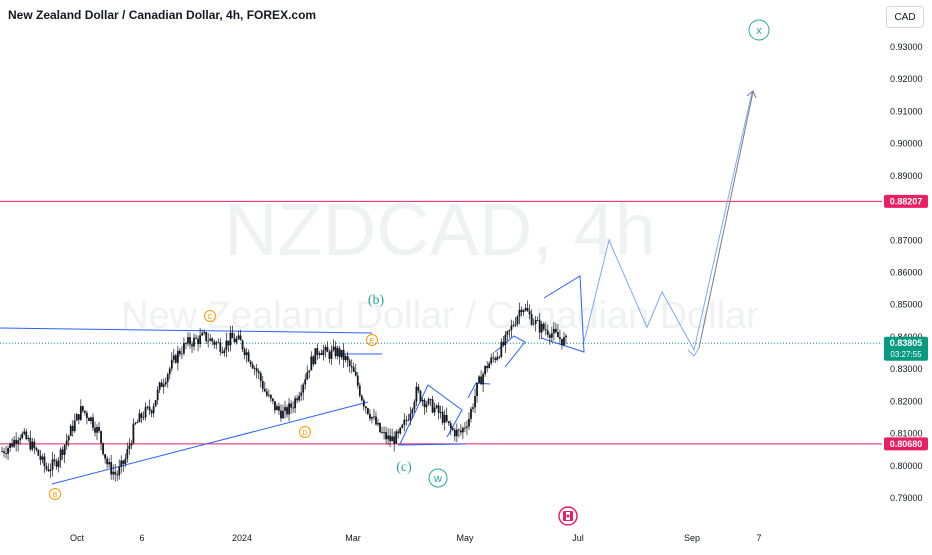  What do you see at coordinates (906, 176) in the screenshot?
I see `price-tick-label: 0.89000` at bounding box center [906, 176].